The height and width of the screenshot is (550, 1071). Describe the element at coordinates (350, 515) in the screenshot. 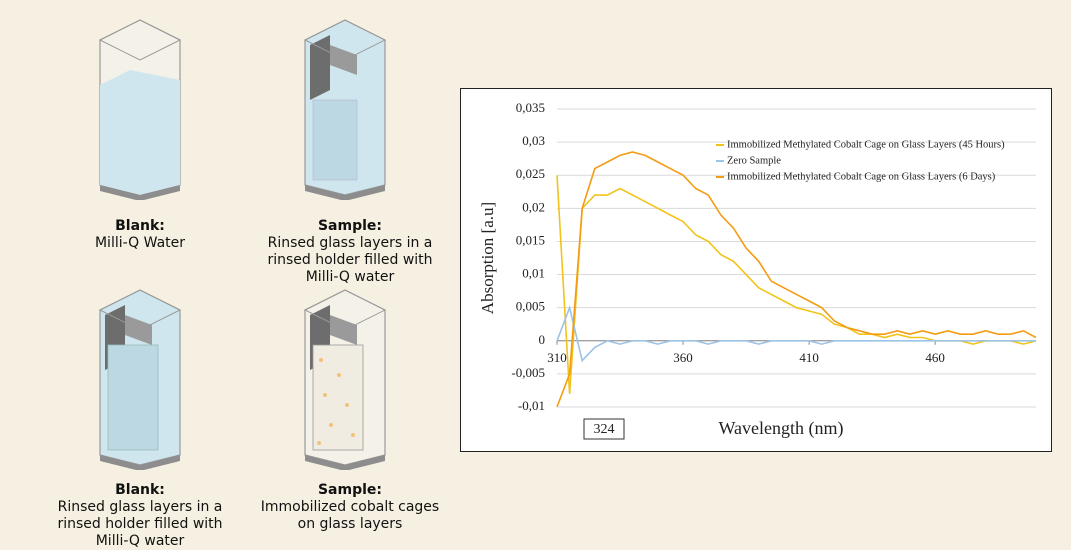

I see `caption-text: Immobilized cobalt cages on glass layers` at that location.